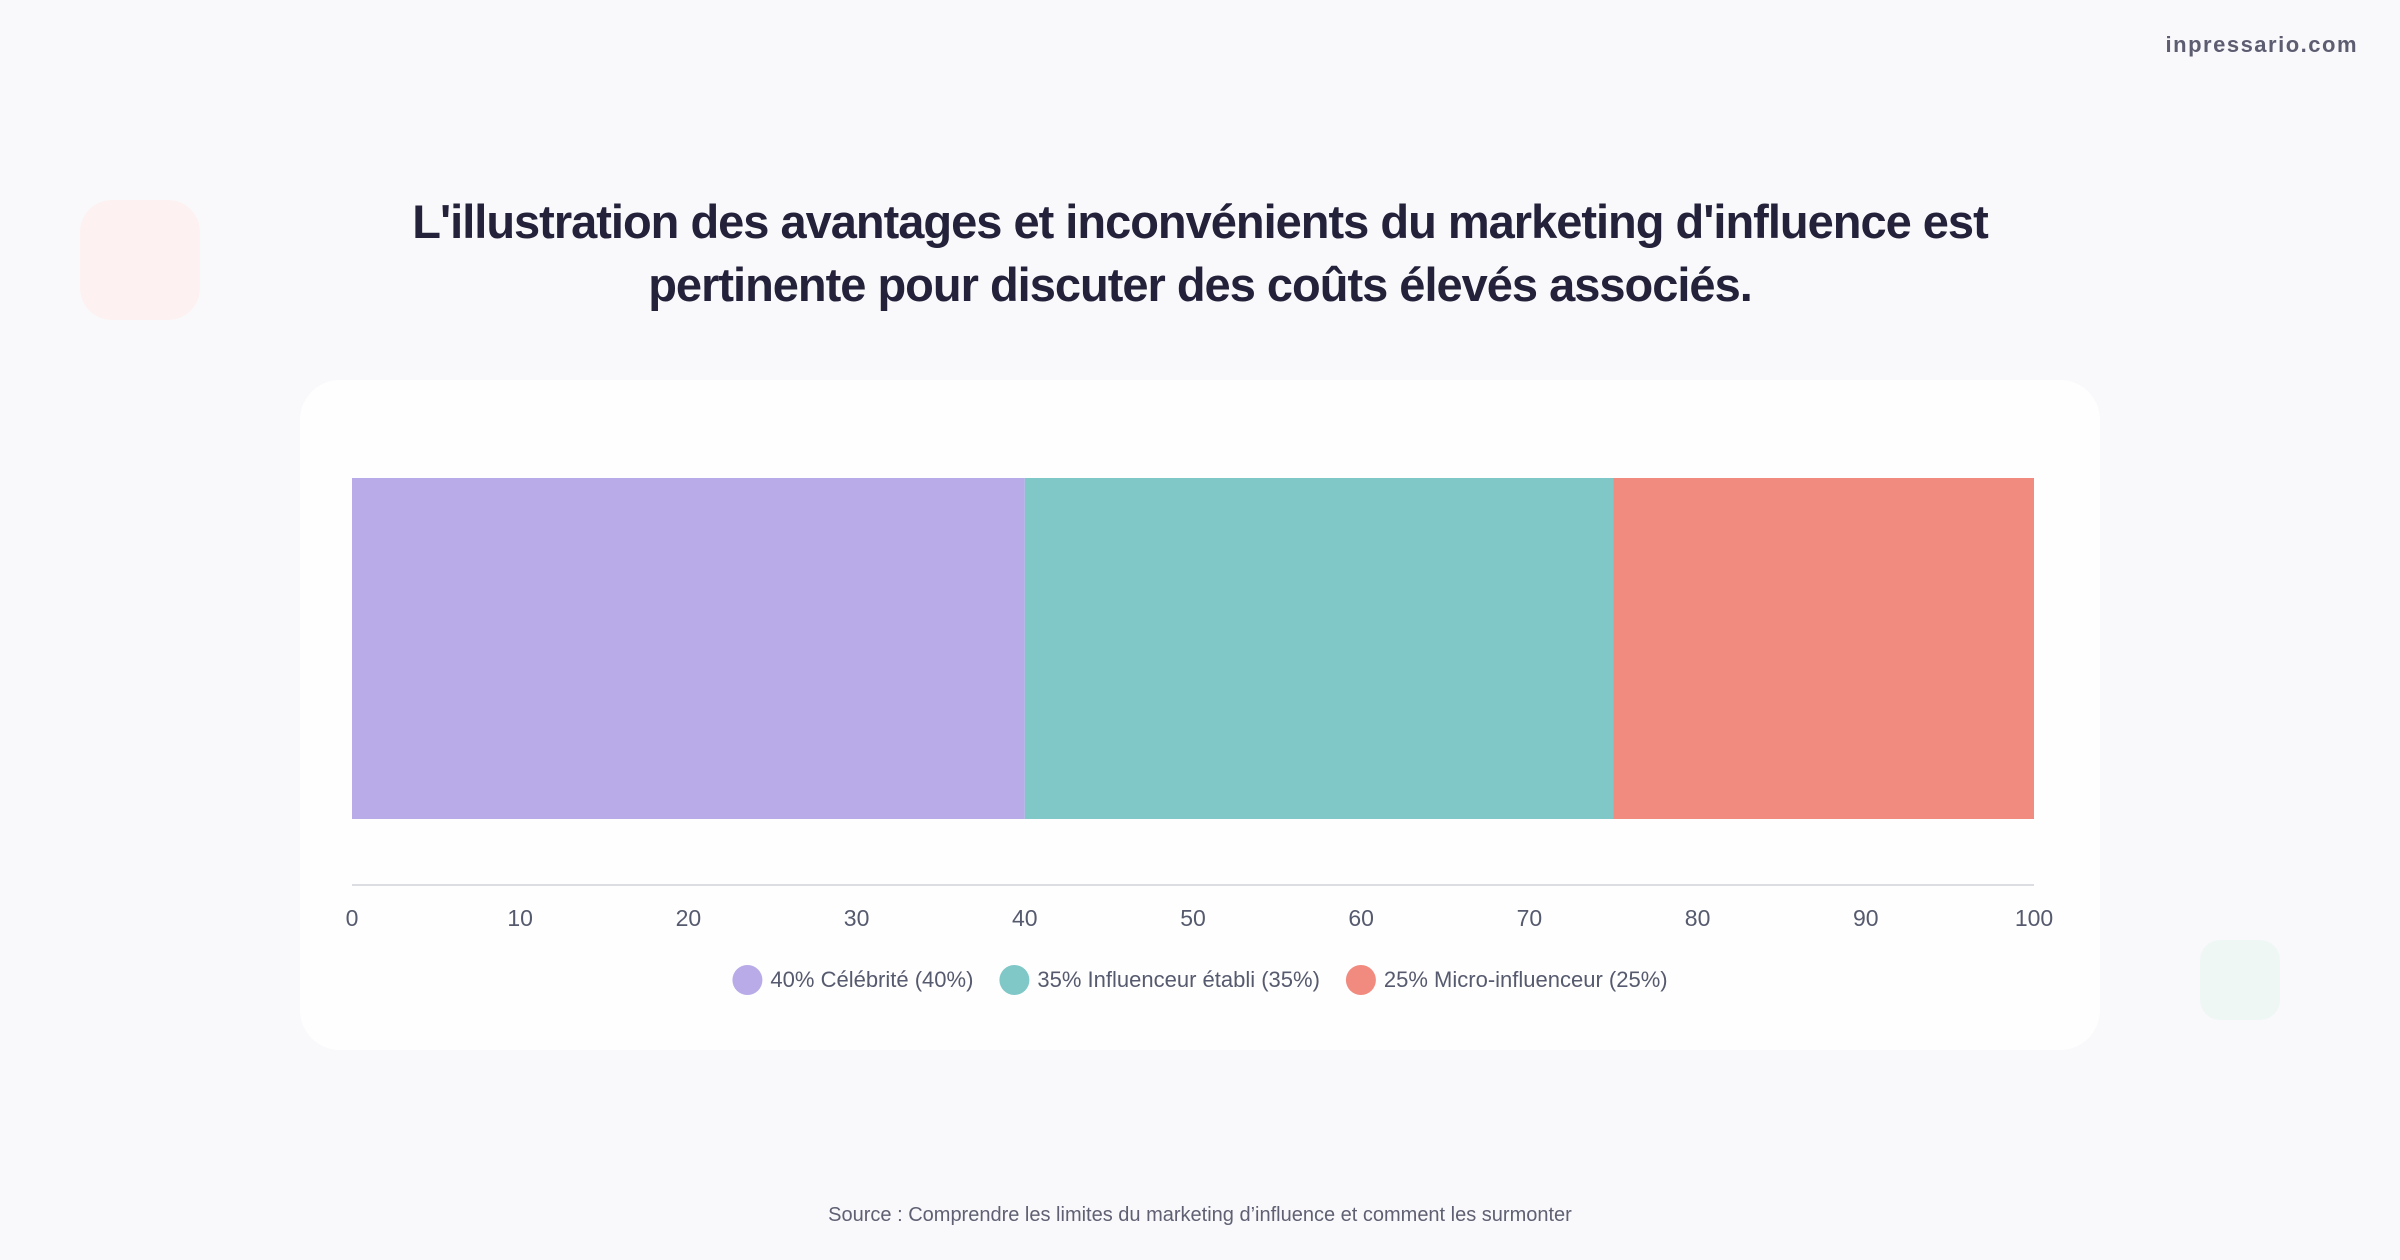 Image resolution: width=2400 pixels, height=1260 pixels. Describe the element at coordinates (2261, 44) in the screenshot. I see `brand: inpressario.com` at that location.